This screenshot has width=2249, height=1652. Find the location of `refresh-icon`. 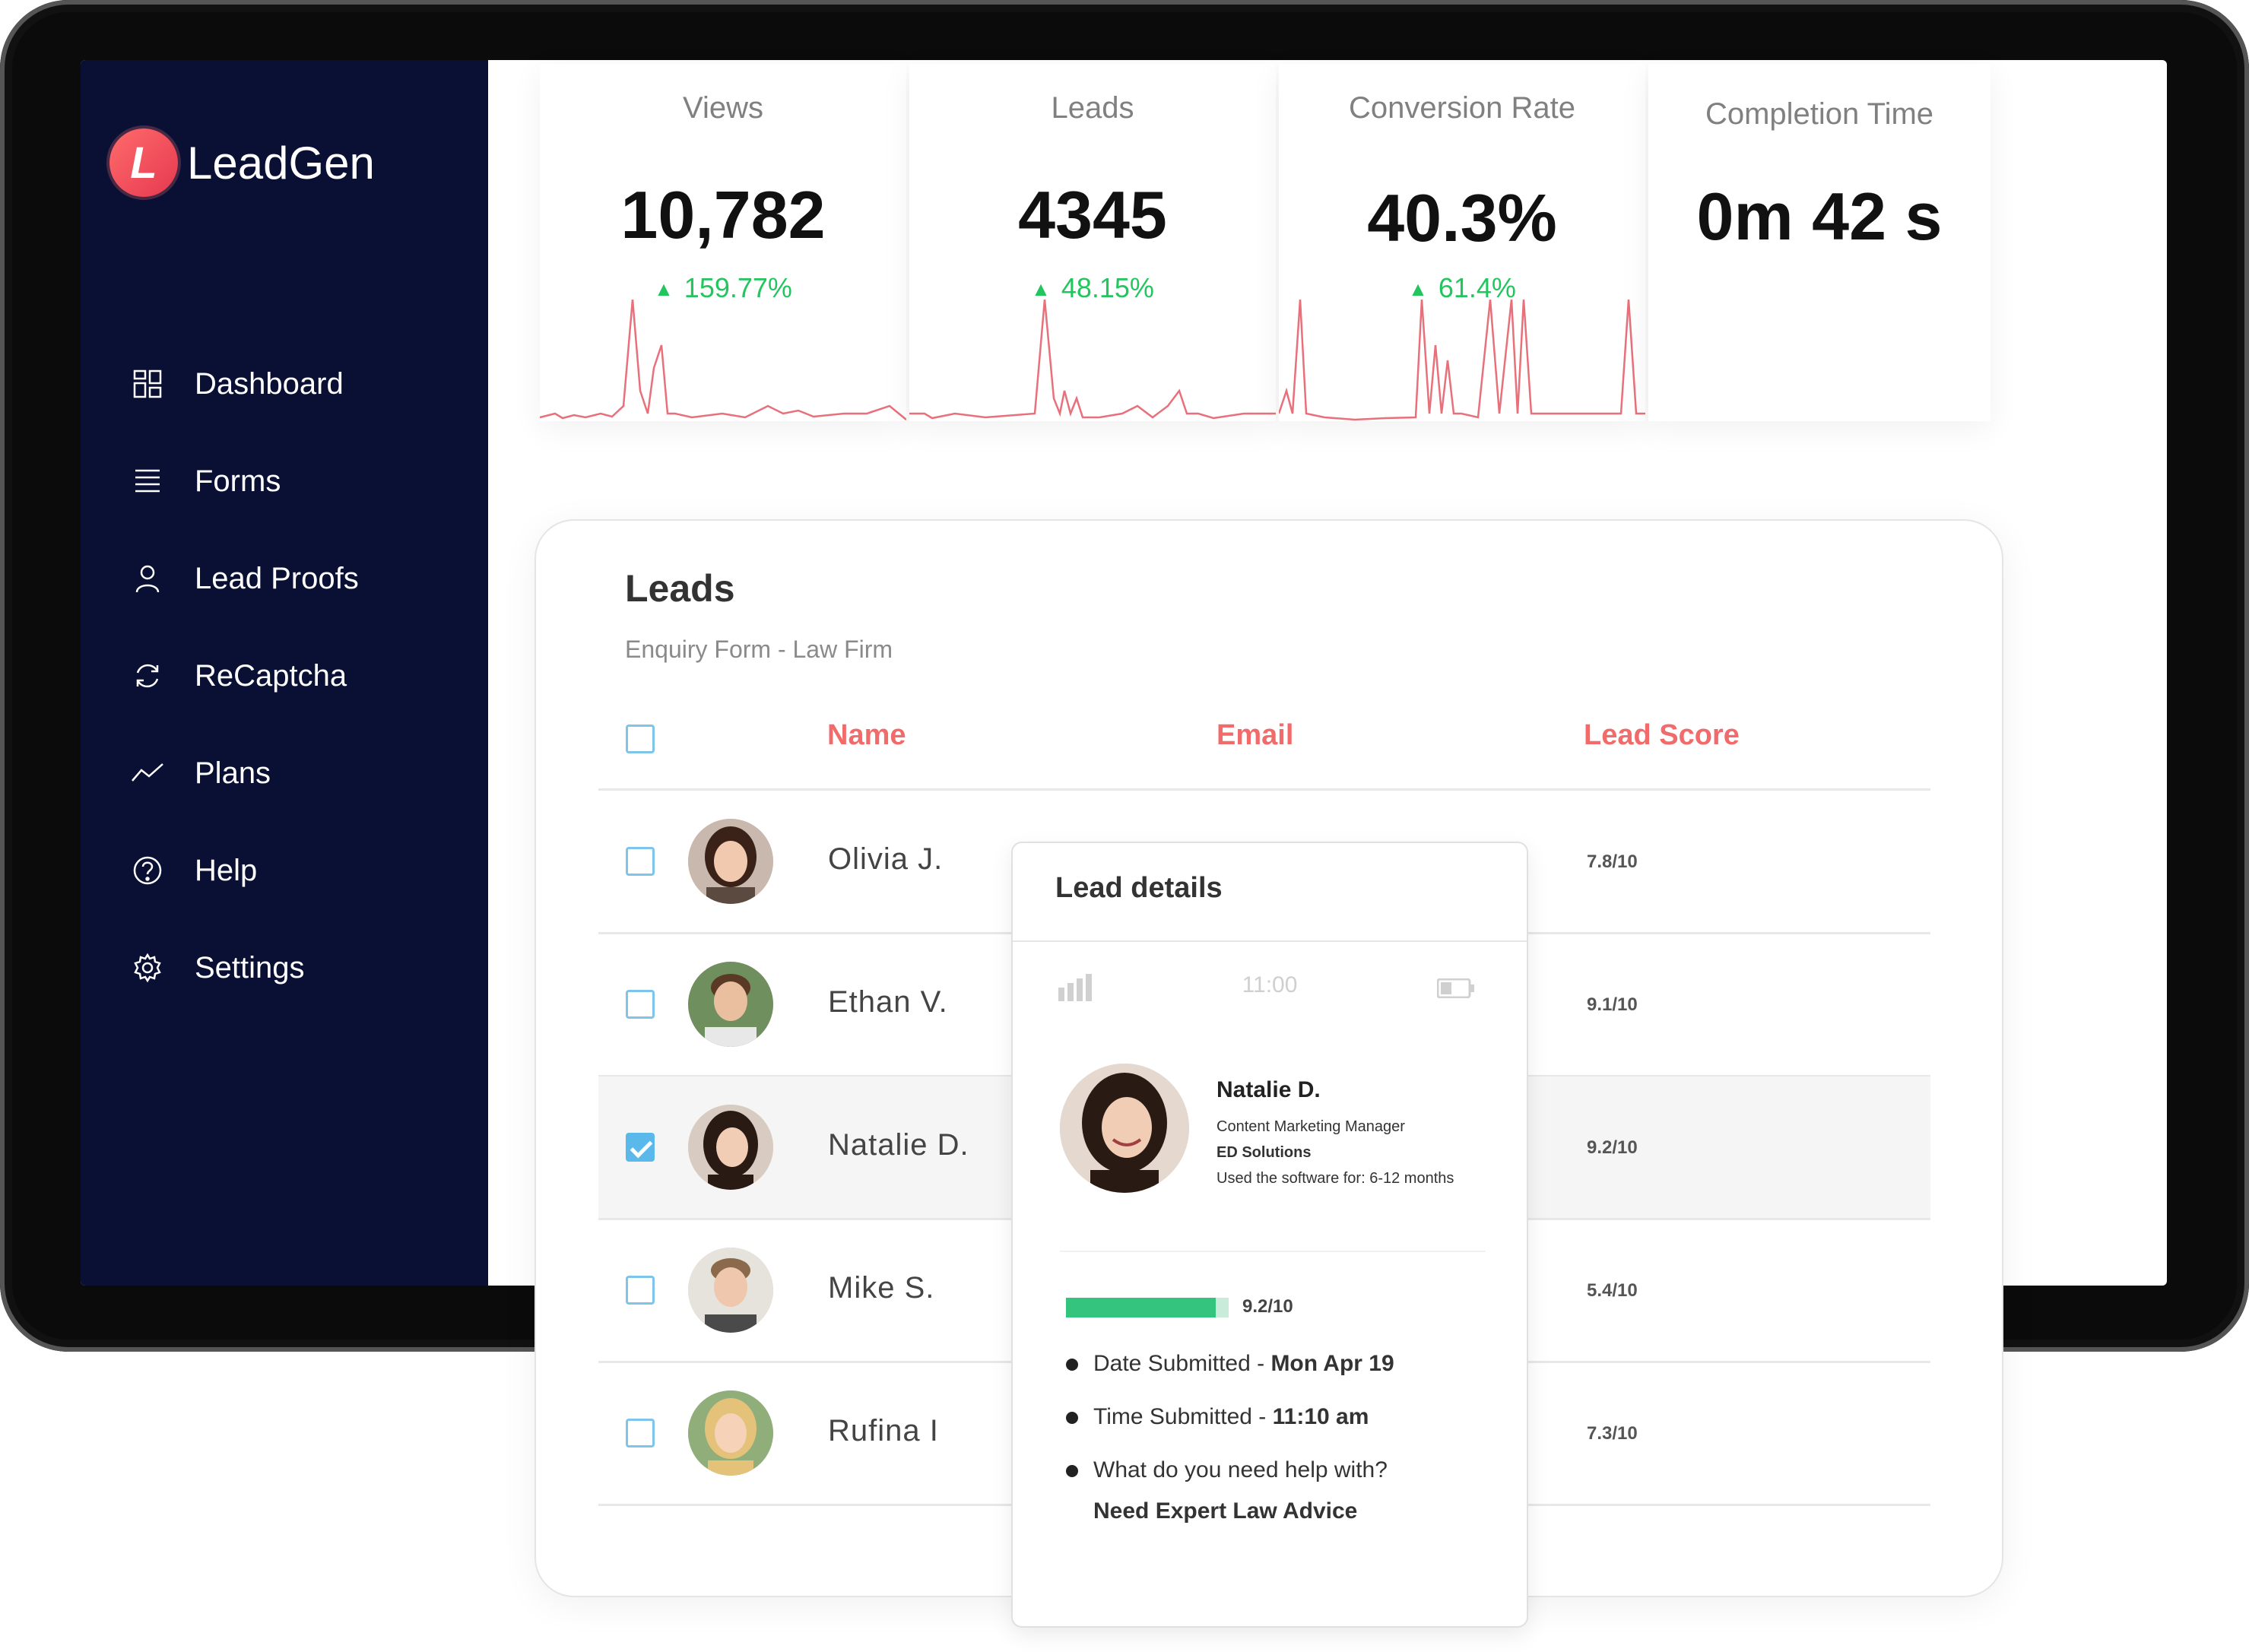

refresh-icon is located at coordinates (147, 676).